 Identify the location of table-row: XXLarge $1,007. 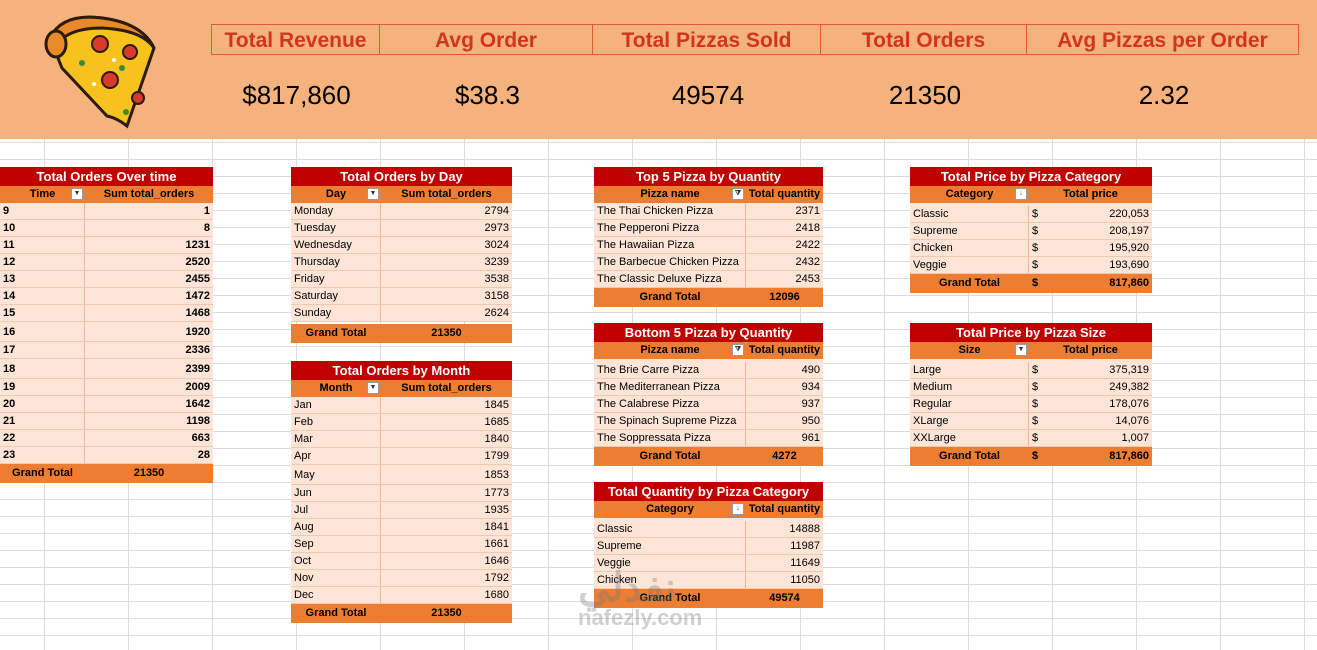
(1031, 438).